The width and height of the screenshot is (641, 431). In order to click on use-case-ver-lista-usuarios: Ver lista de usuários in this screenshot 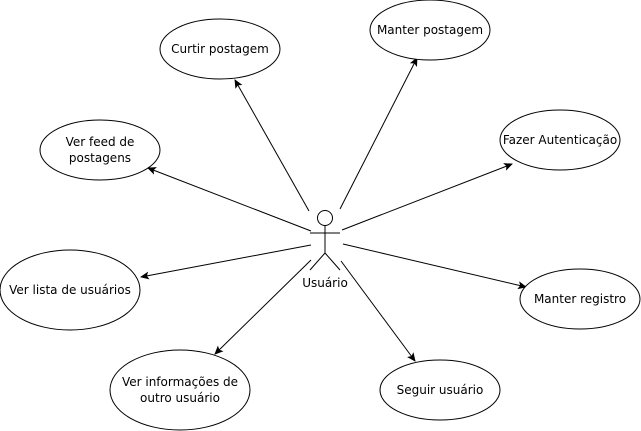, I will do `click(70, 290)`.